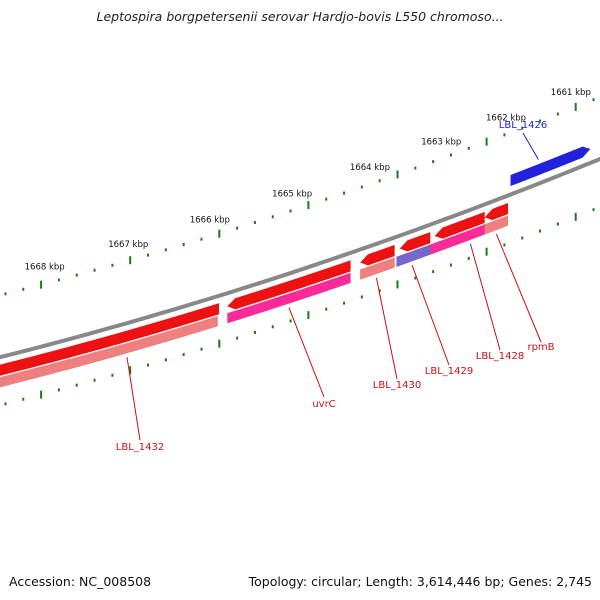 The width and height of the screenshot is (600, 600). I want to click on gene-label-uvrC: uvrC, so click(323, 404).